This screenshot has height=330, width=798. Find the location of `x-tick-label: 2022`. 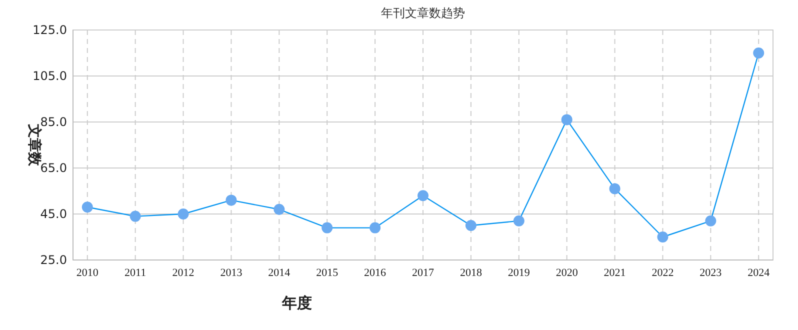

x-tick-label: 2022 is located at coordinates (663, 273).